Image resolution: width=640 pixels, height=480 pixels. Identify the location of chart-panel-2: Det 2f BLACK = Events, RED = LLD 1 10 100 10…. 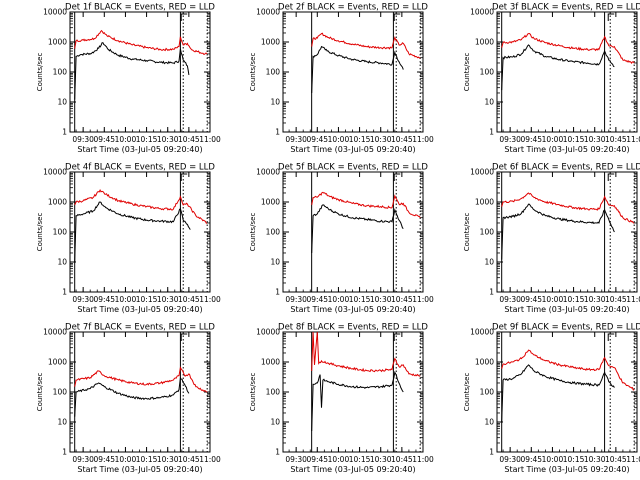
(341, 79).